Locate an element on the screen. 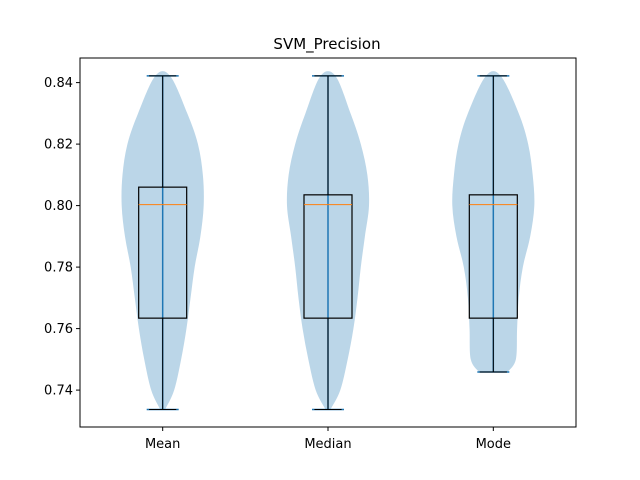  y-axis: 0.74 0.76 0.78 0.80 0.82 0.84 is located at coordinates (62, 237).